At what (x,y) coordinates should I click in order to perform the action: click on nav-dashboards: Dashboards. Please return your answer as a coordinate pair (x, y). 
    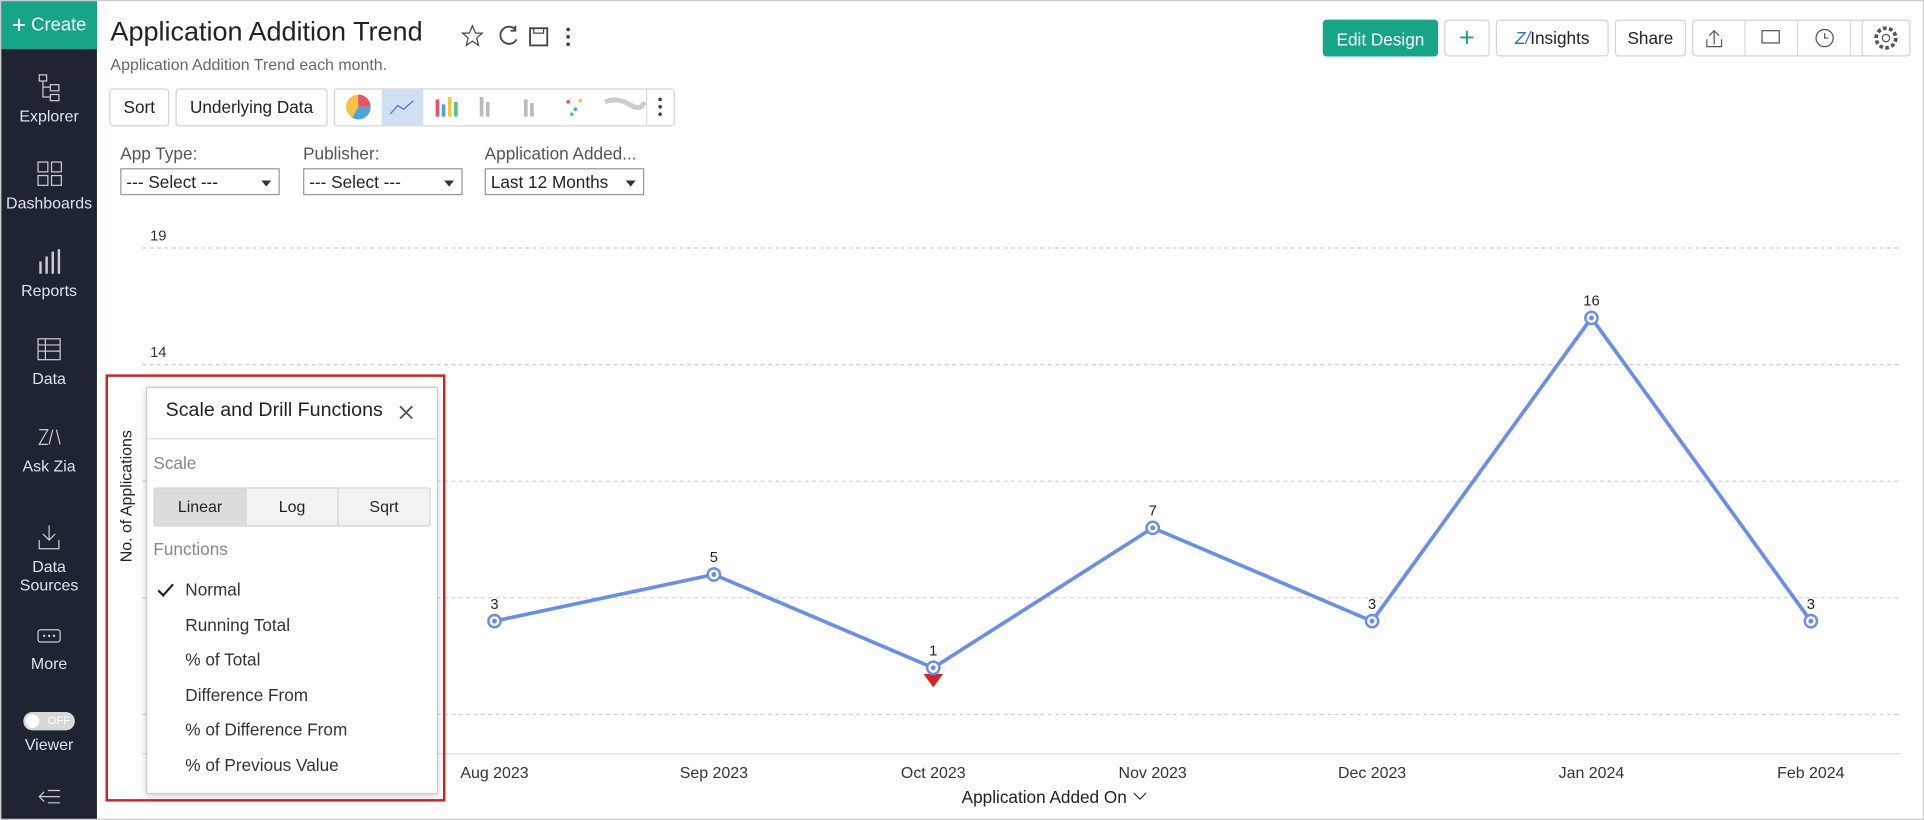
    Looking at the image, I should click on (49, 186).